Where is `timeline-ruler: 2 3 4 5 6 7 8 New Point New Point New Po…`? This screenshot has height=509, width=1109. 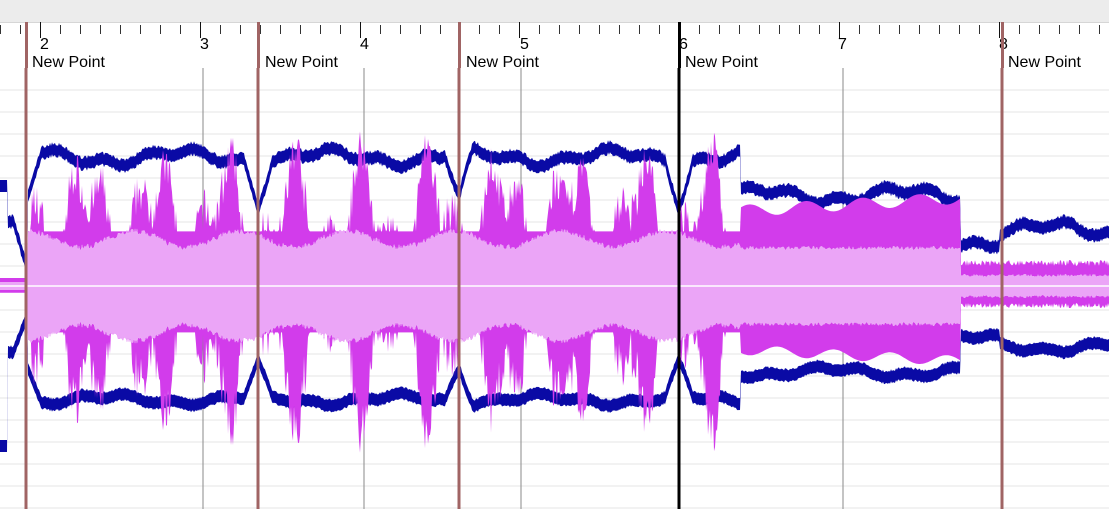
timeline-ruler: 2 3 4 5 6 7 8 New Point New Point New Po… is located at coordinates (554, 46).